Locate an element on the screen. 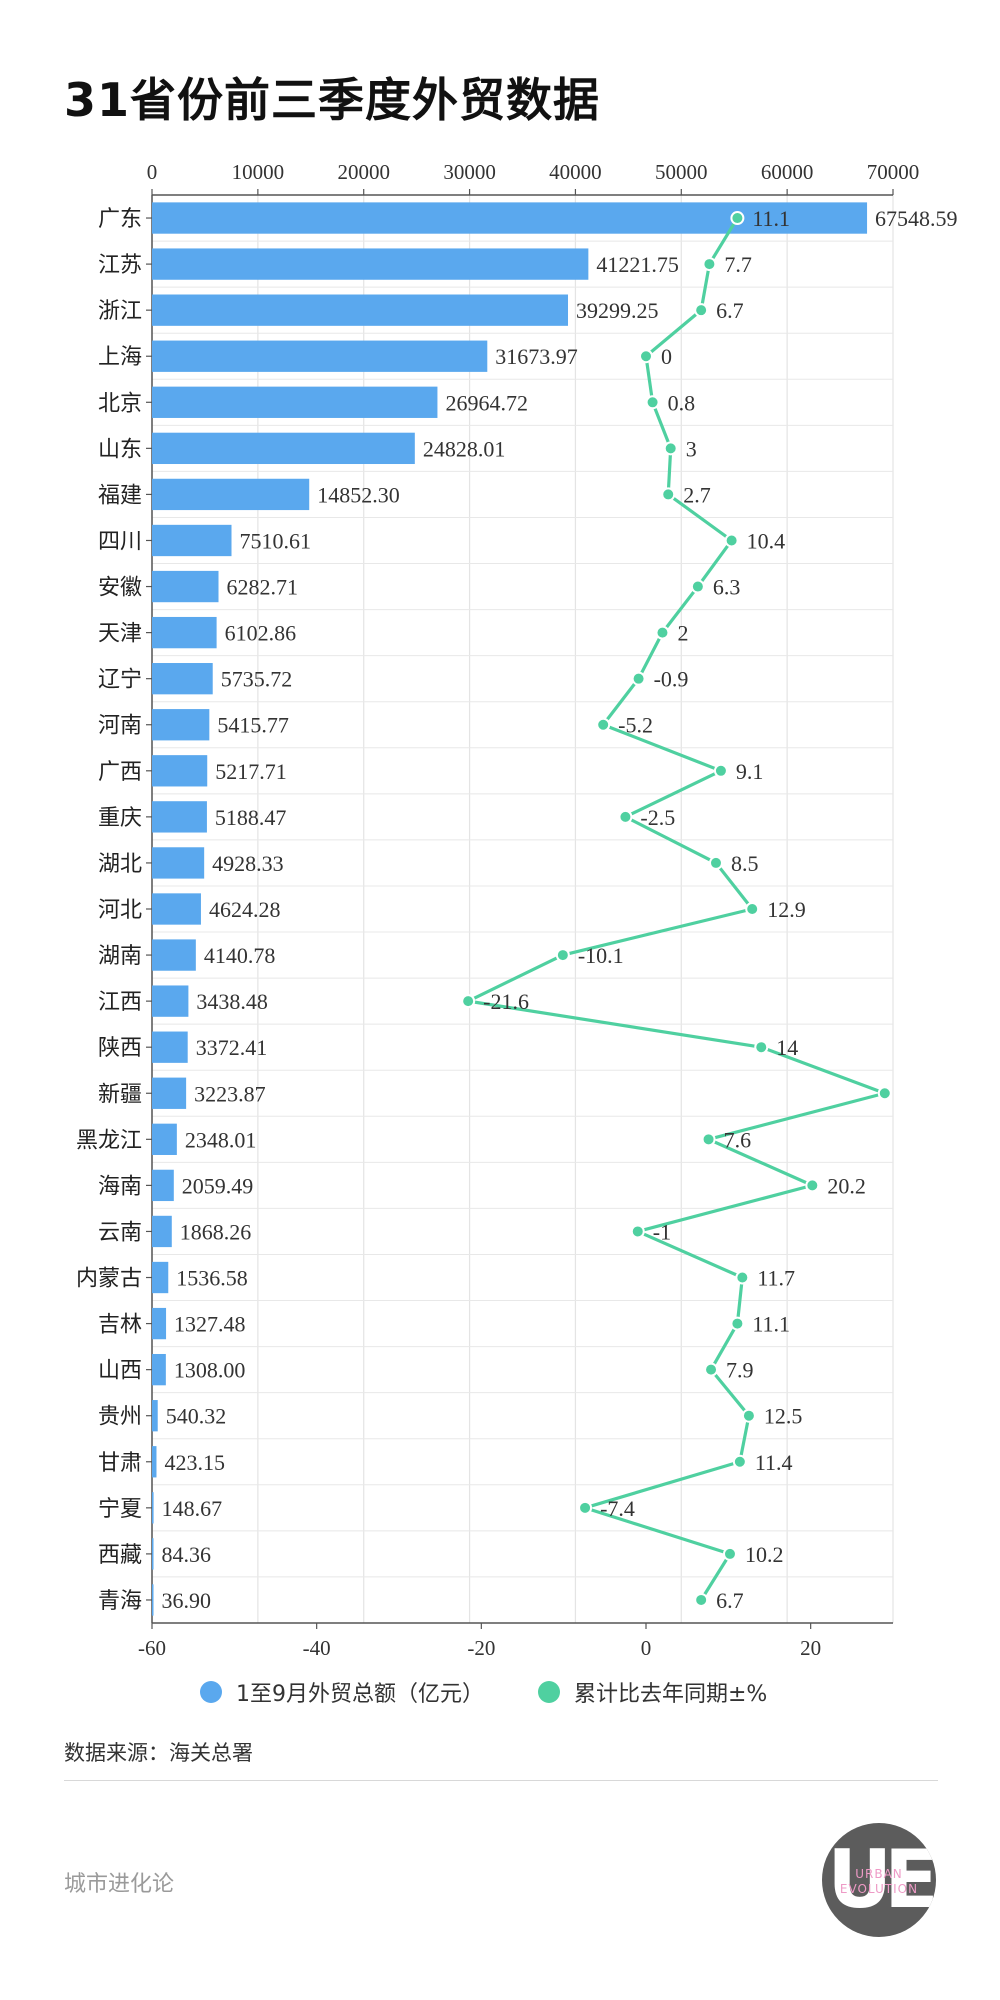 This screenshot has width=1000, height=2000. category-label: 辽宁 is located at coordinates (120, 680).